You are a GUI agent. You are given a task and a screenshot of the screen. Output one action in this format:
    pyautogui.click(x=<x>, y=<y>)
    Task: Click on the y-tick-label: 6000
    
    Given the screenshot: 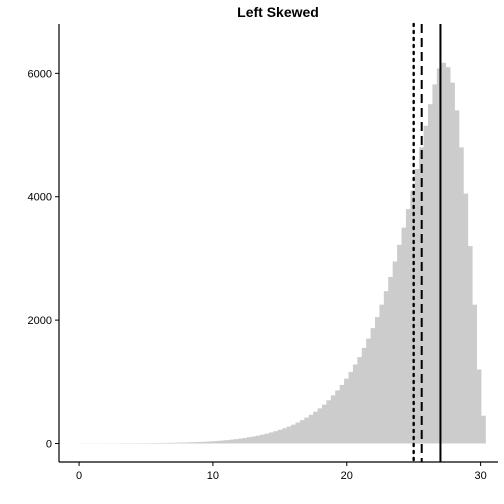 What is the action you would take?
    pyautogui.click(x=40, y=74)
    